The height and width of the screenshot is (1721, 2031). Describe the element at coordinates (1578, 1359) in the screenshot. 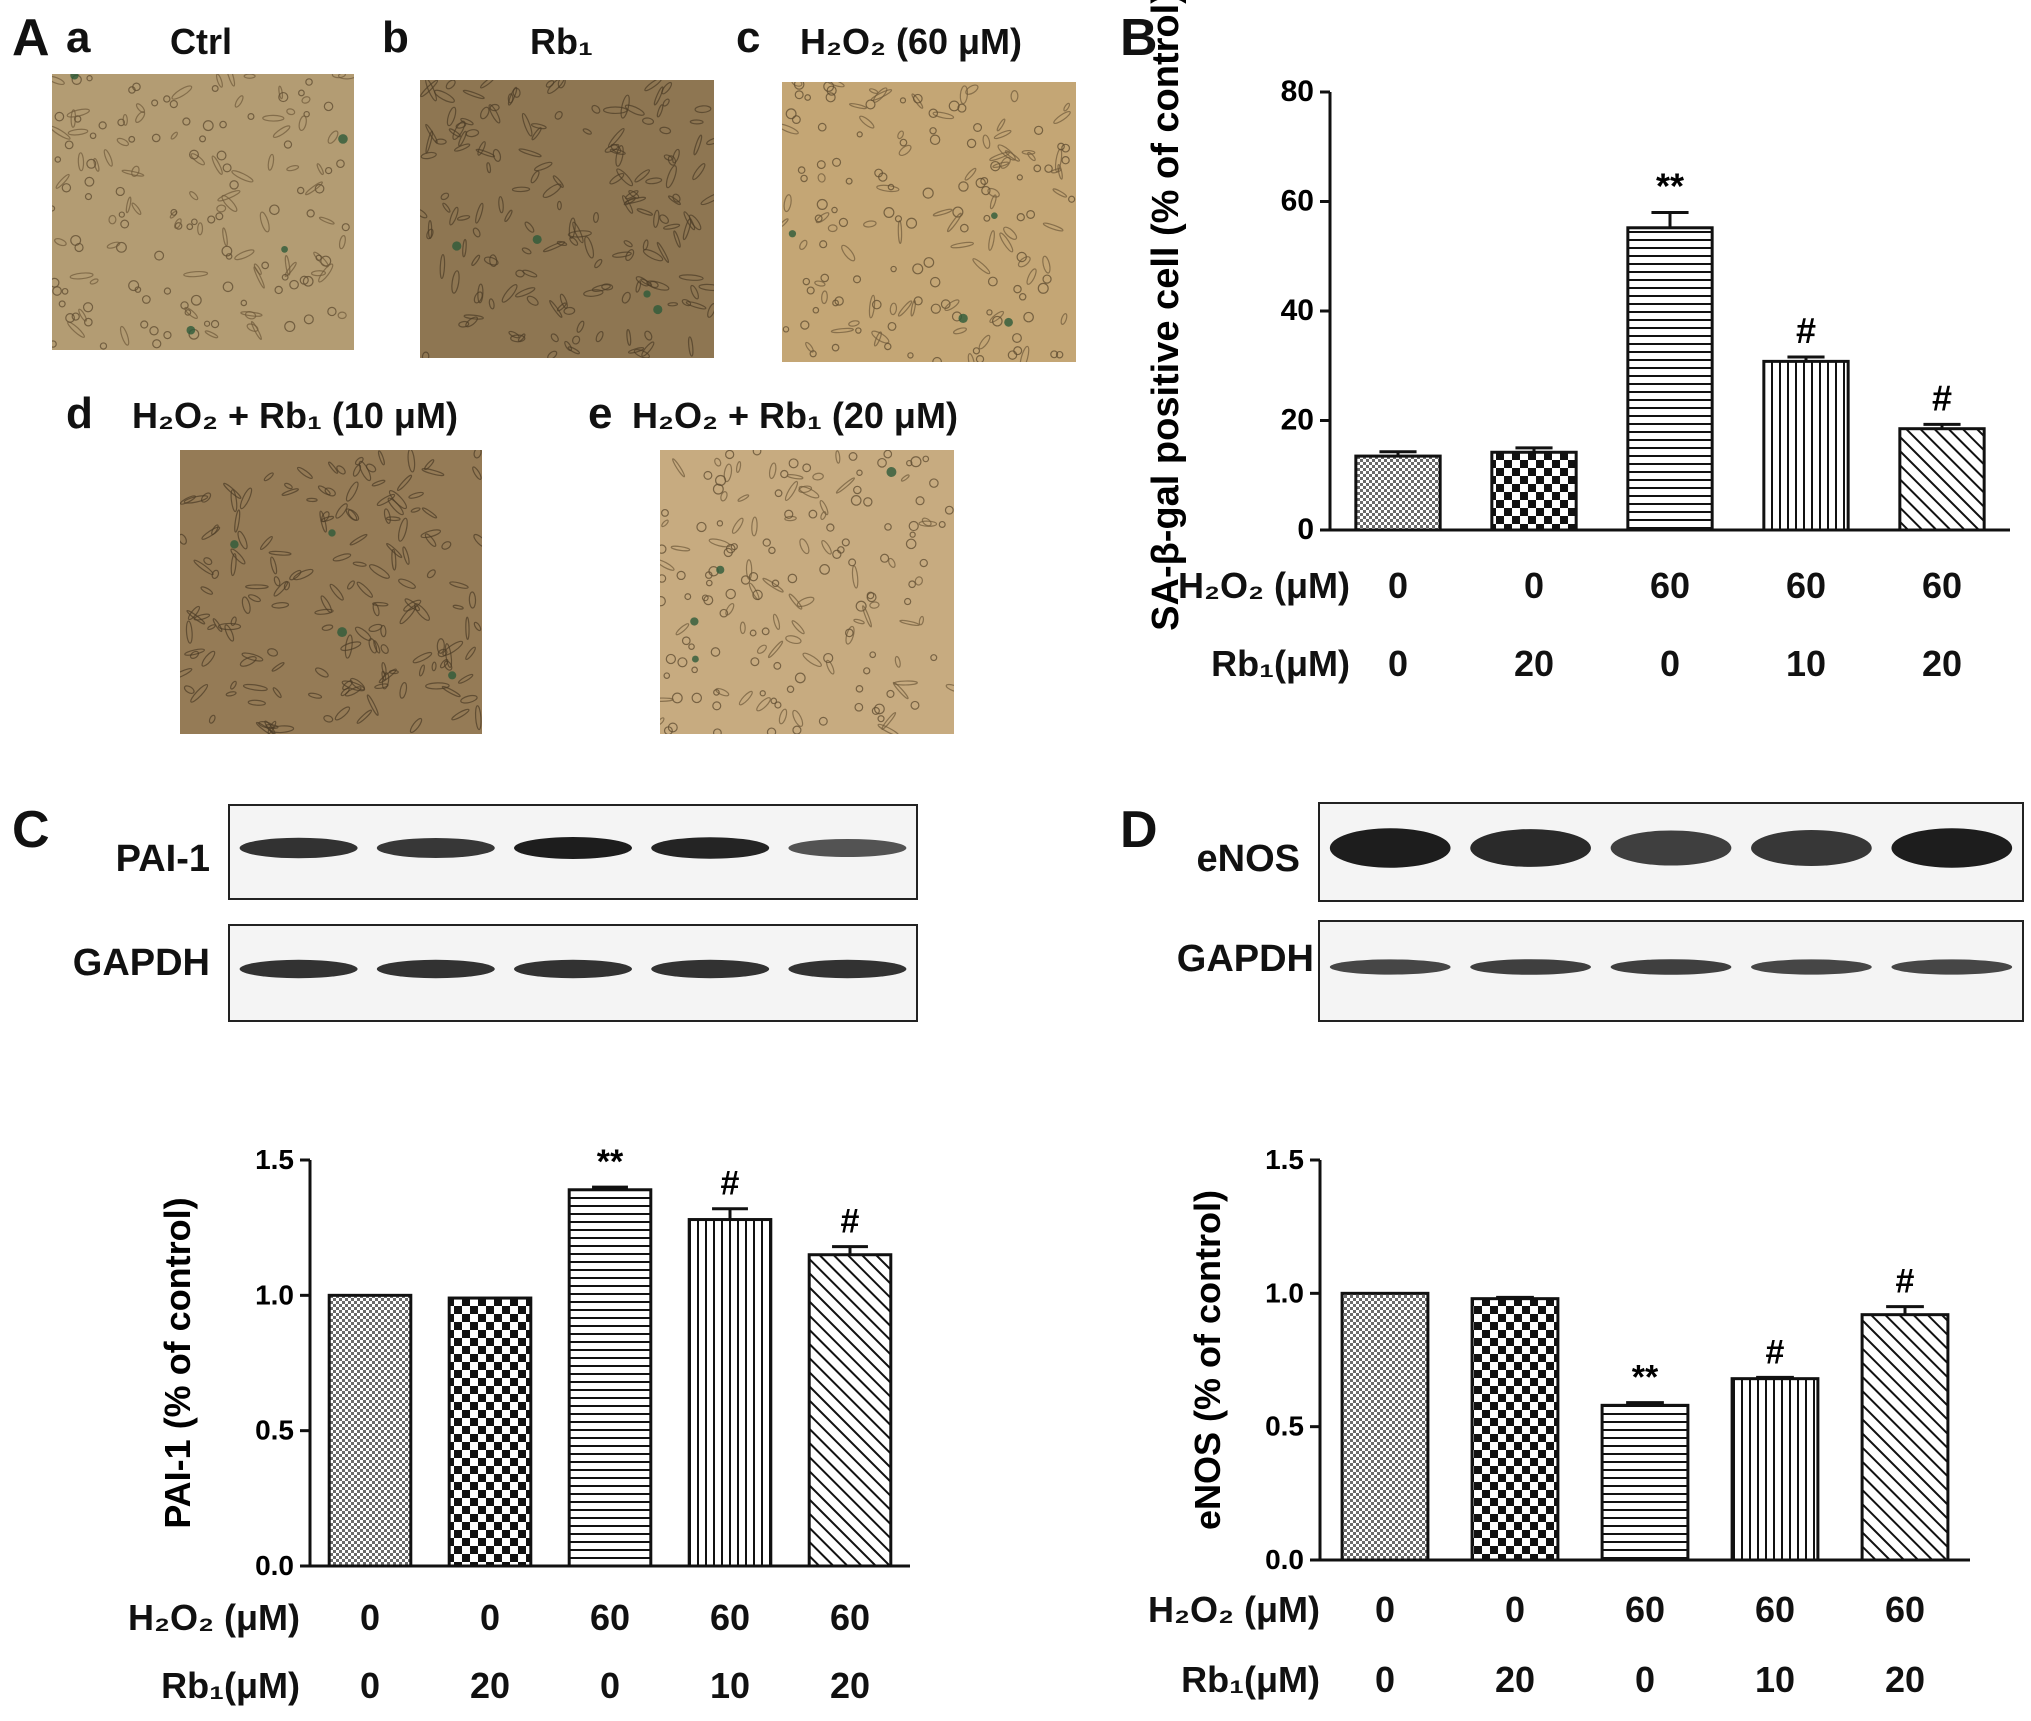

I see `chart-enos: eNOS (% of control) 0.0 0.5 1.0 1.5 ** # #` at that location.